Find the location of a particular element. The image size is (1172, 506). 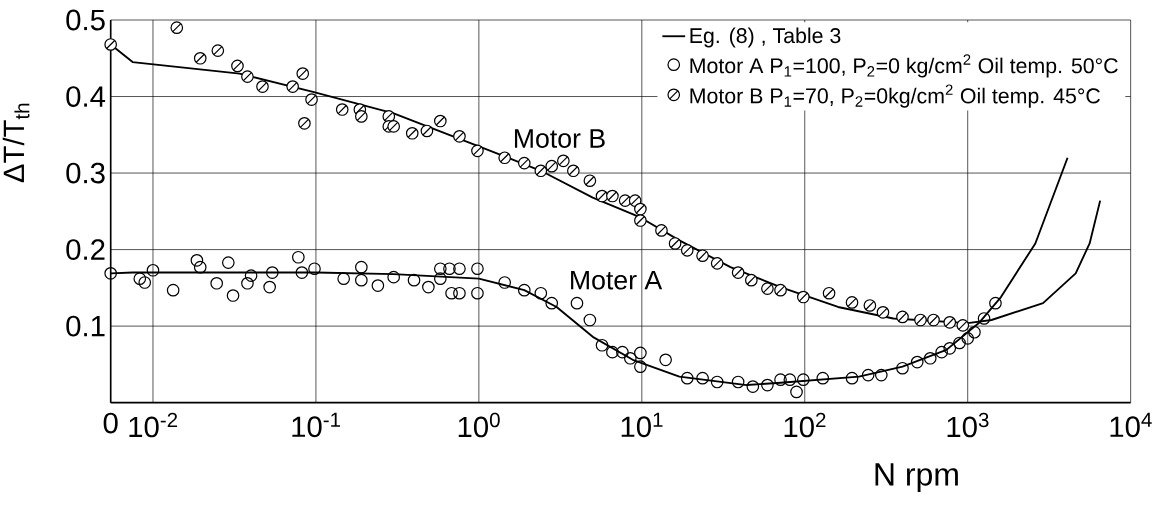

legend-label: Motor A P$_{1}$=100, P$_{2}$=0 kg/cm$^{2}$ Oil temp. 50°C is located at coordinates (904, 66).